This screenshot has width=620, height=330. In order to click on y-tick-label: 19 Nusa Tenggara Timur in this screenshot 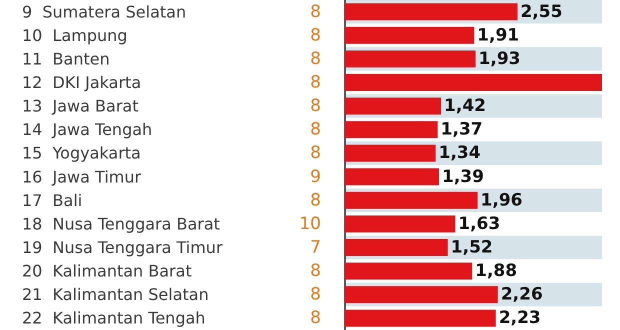, I will do `click(122, 247)`.